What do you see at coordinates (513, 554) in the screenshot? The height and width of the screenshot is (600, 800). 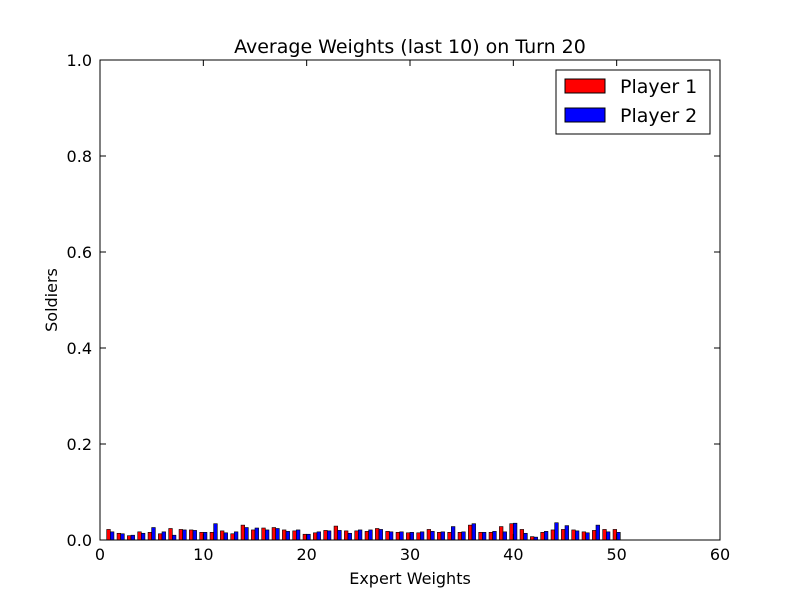 I see `x-tick-label: 40` at bounding box center [513, 554].